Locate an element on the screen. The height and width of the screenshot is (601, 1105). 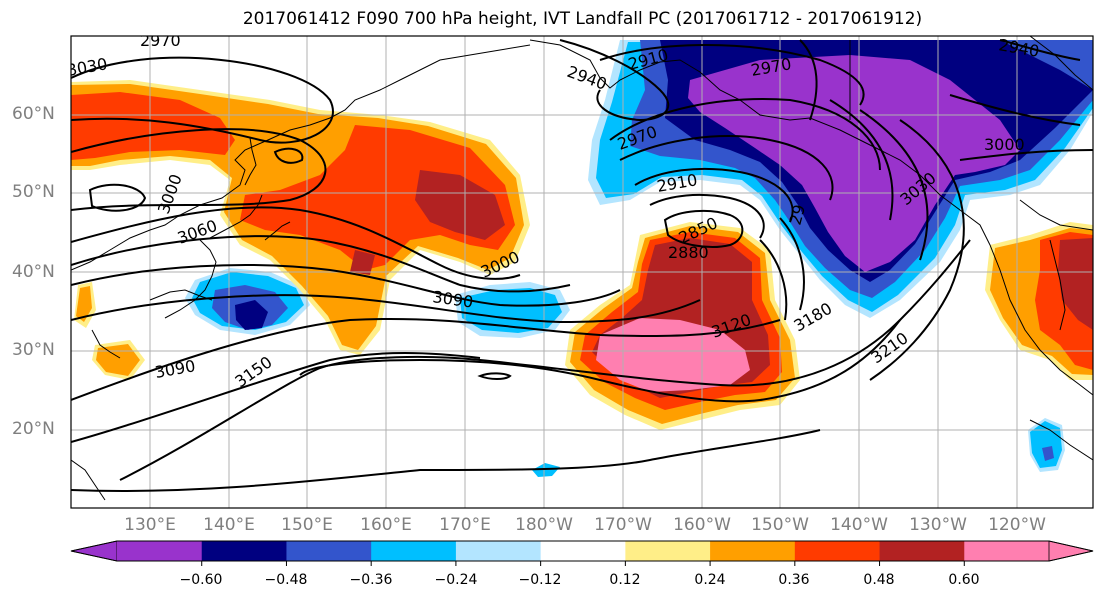
contour-label-2880: 2880 is located at coordinates (688, 252).